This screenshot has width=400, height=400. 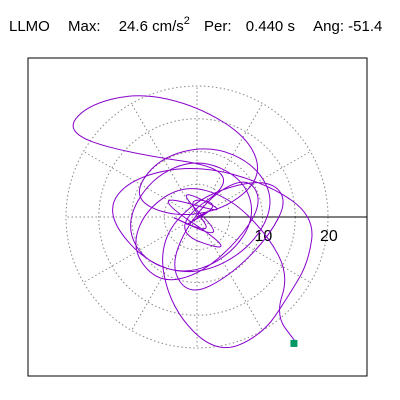 I want to click on period-label: Per:, so click(x=218, y=26).